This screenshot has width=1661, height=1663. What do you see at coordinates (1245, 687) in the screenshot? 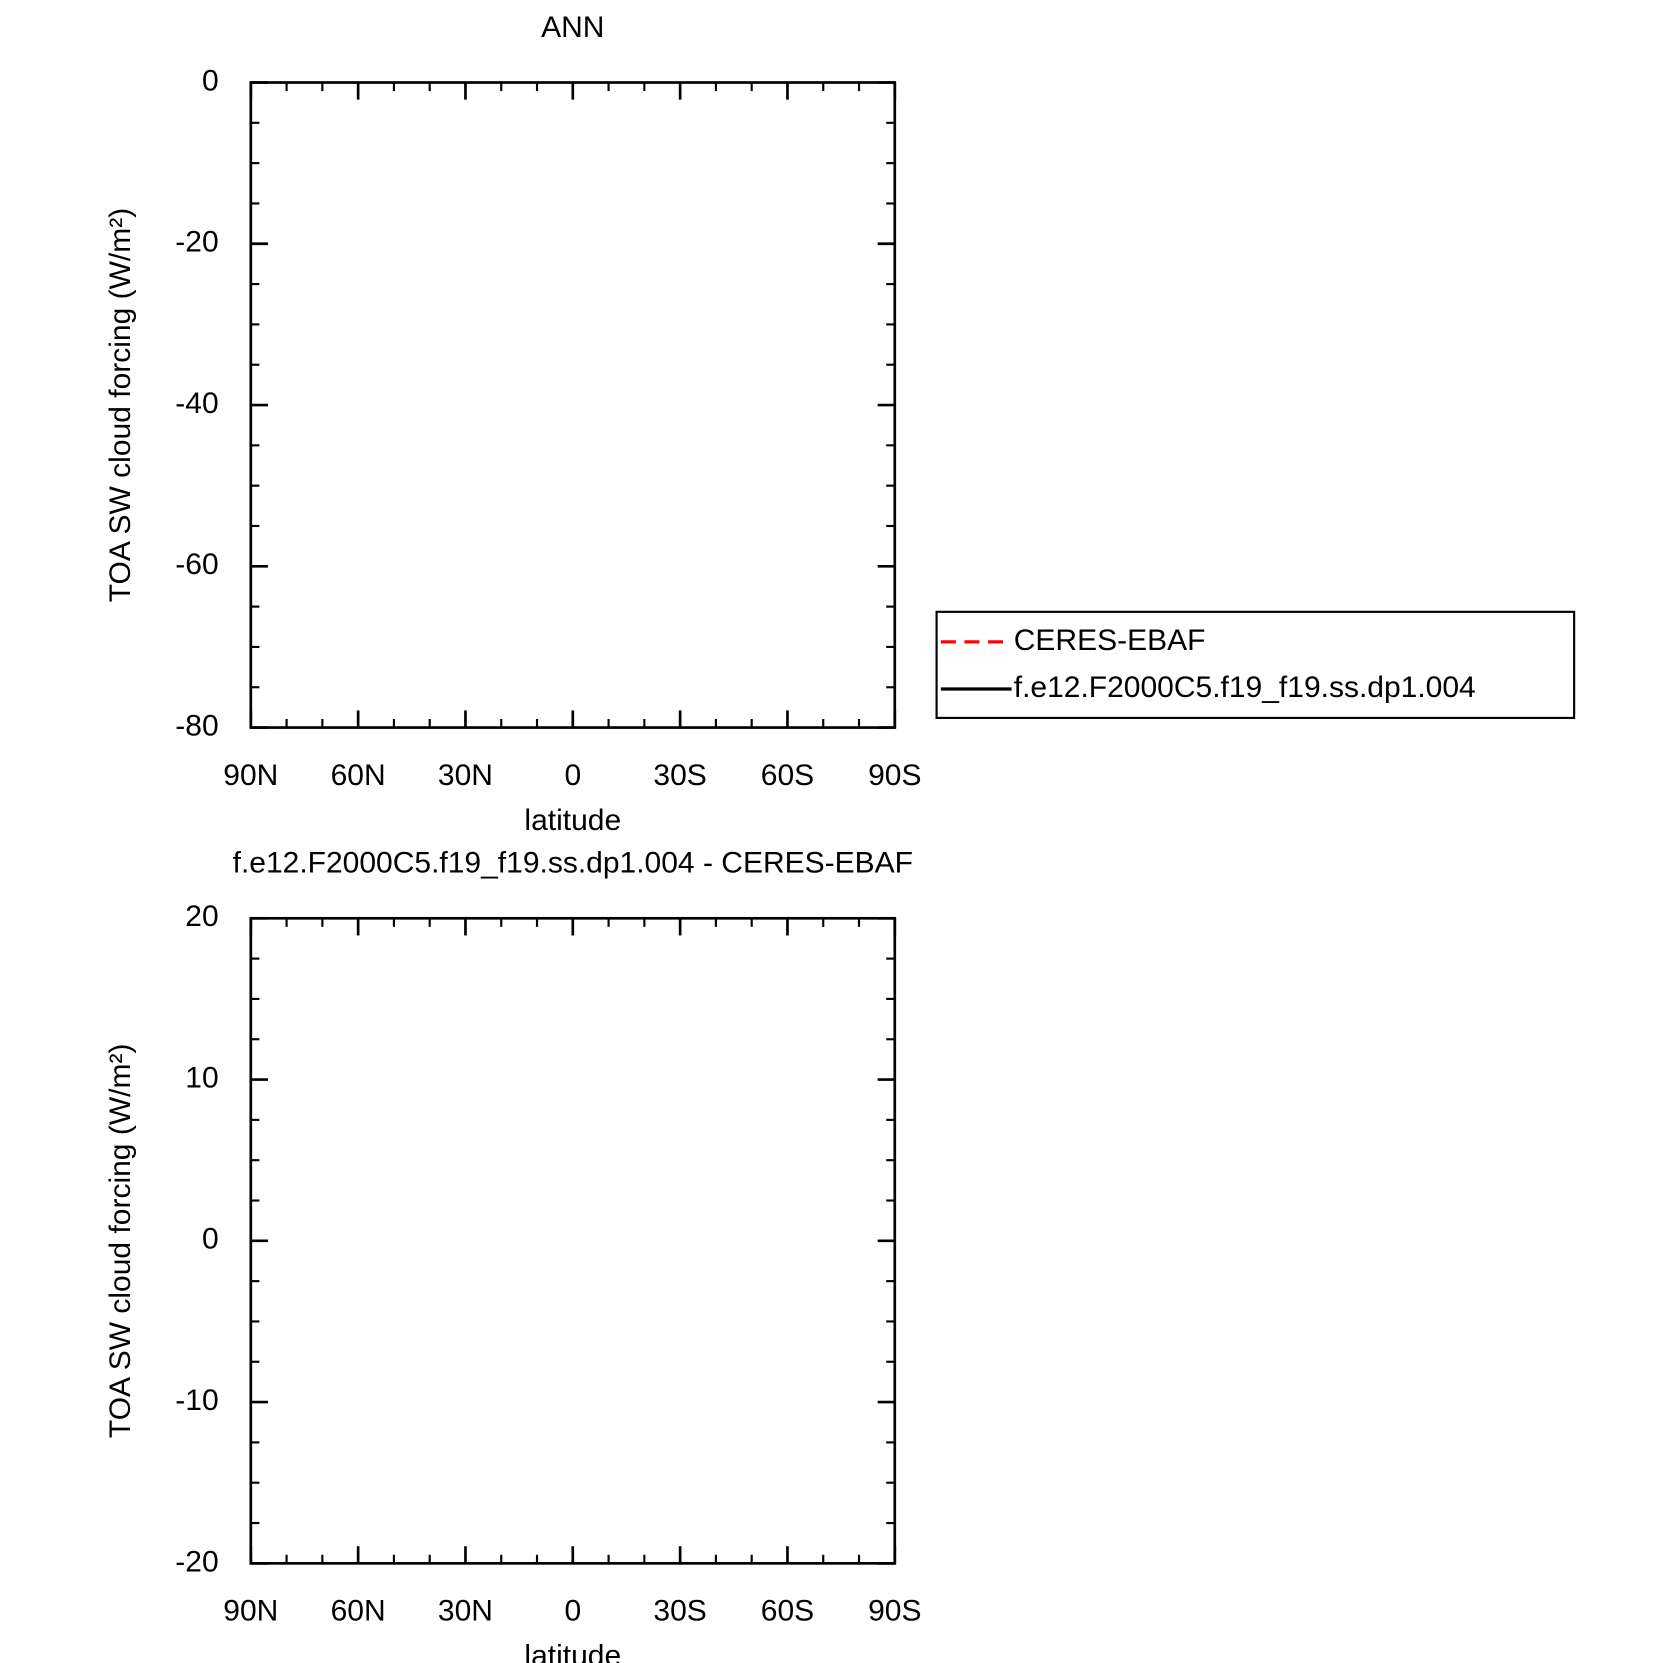
I see `legend-label: f.e12.F2000C5.f19_f19.ss.dp1.004` at bounding box center [1245, 687].